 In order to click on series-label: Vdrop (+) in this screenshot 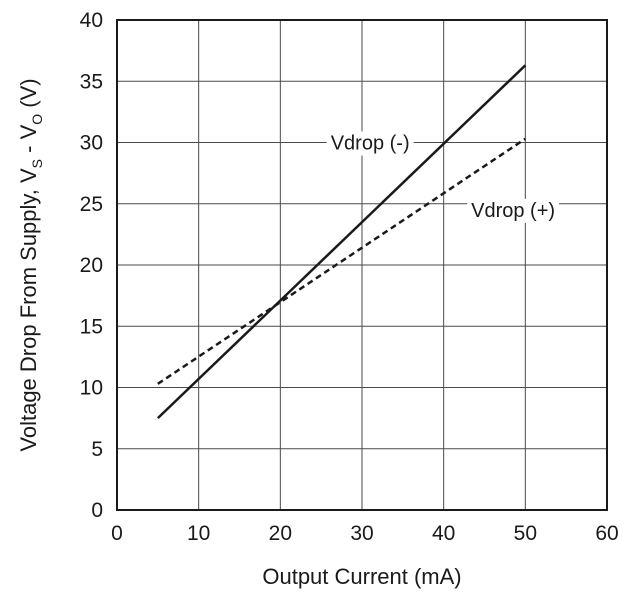, I will do `click(513, 211)`.